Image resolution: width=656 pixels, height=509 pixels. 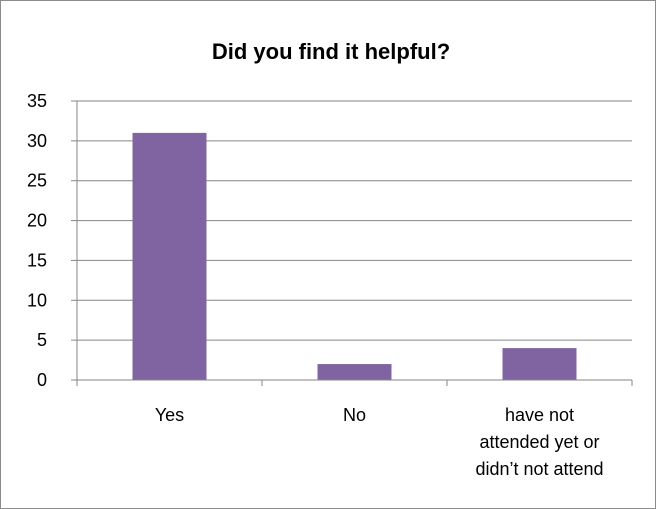 What do you see at coordinates (331, 51) in the screenshot?
I see `chart-title: Did you find it helpful?` at bounding box center [331, 51].